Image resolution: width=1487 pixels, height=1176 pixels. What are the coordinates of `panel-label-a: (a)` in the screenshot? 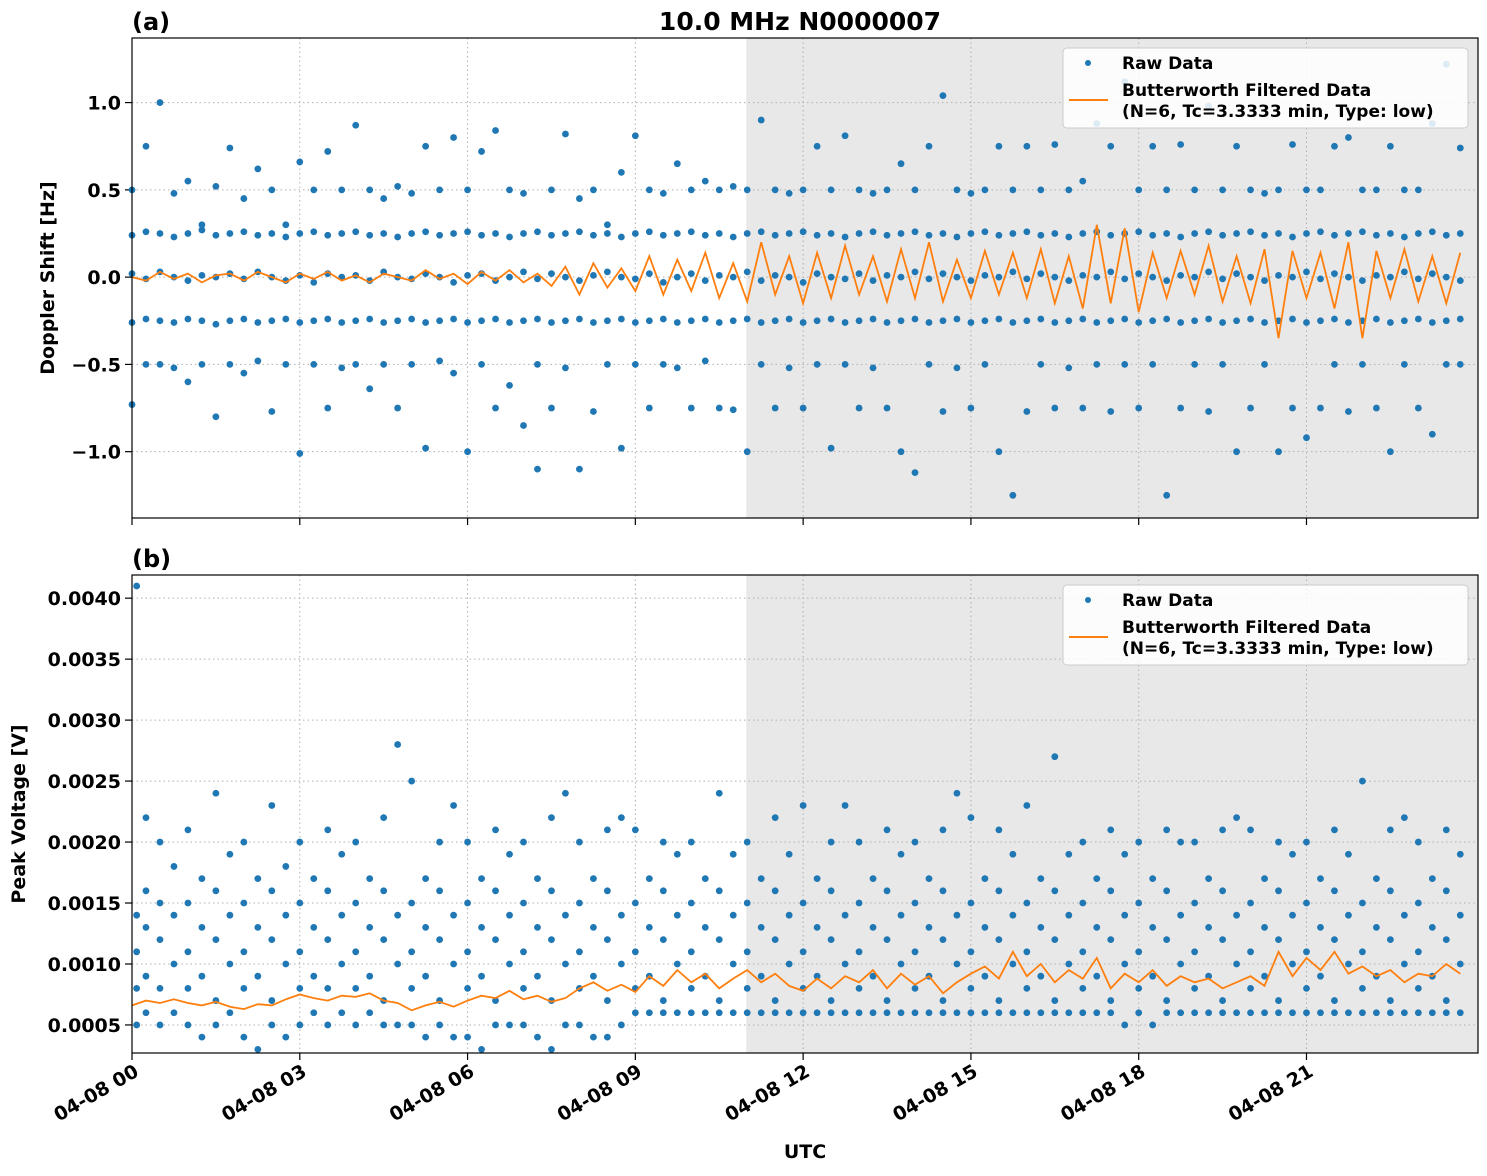 It's located at (151, 22).